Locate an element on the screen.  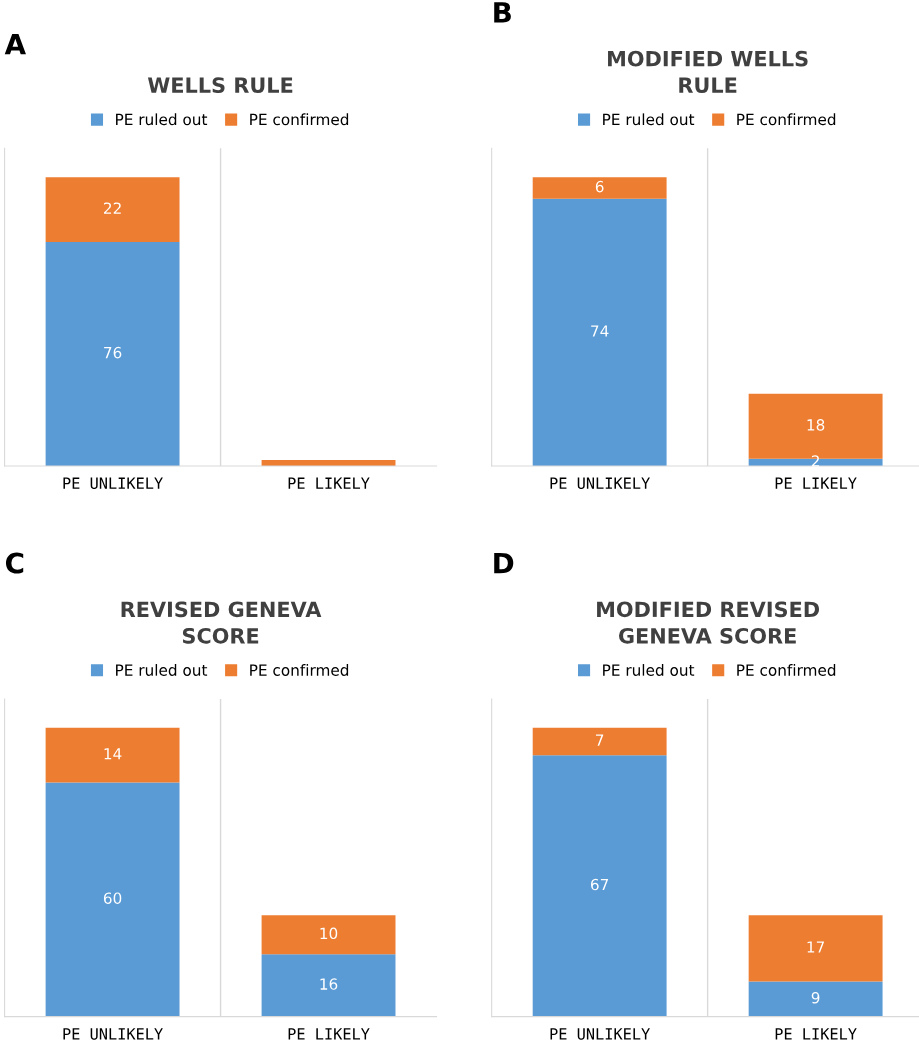
data-label: 76 is located at coordinates (113, 352).